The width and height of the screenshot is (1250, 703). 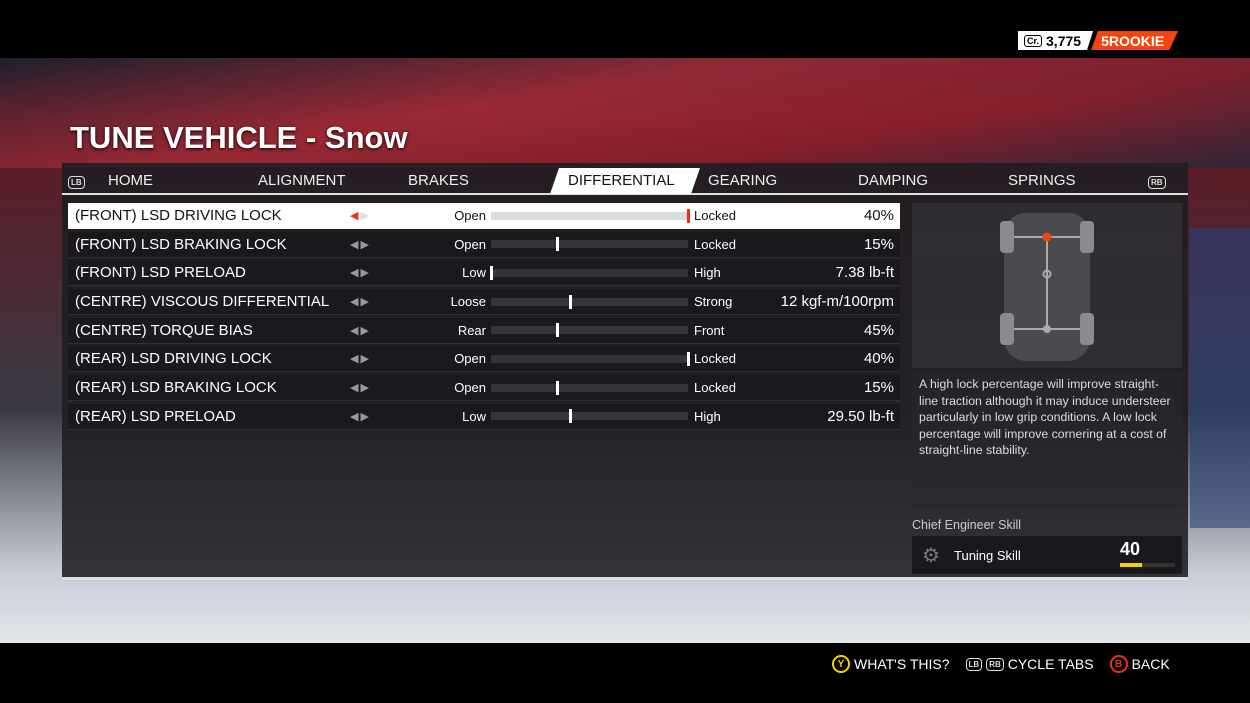 I want to click on rank-badge: 5 ROOKIE, so click(x=1135, y=40).